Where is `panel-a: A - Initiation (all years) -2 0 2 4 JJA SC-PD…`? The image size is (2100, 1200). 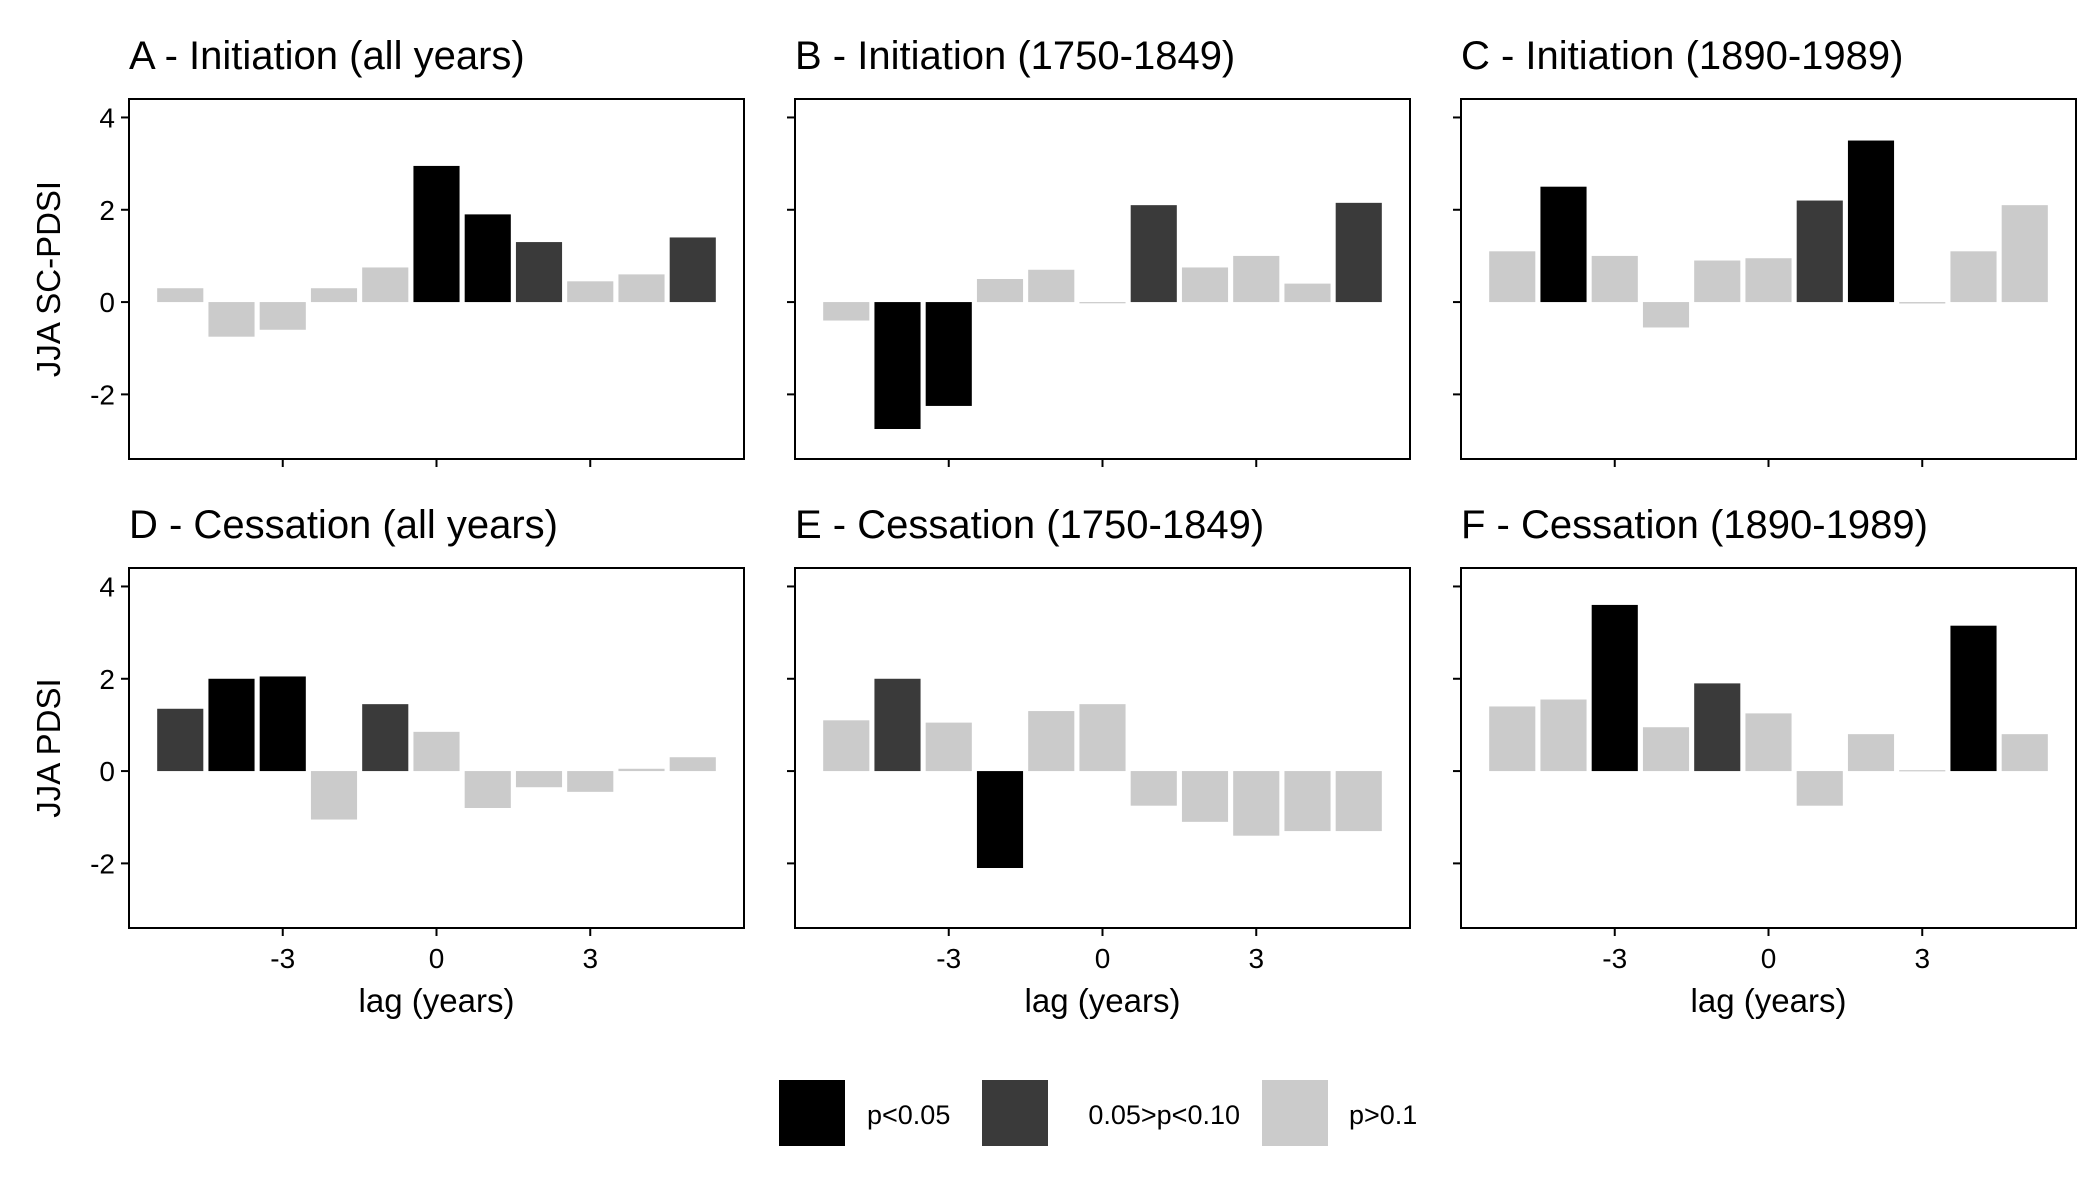 panel-a: A - Initiation (all years) -2 0 2 4 JJA SC-PD… is located at coordinates (387, 250).